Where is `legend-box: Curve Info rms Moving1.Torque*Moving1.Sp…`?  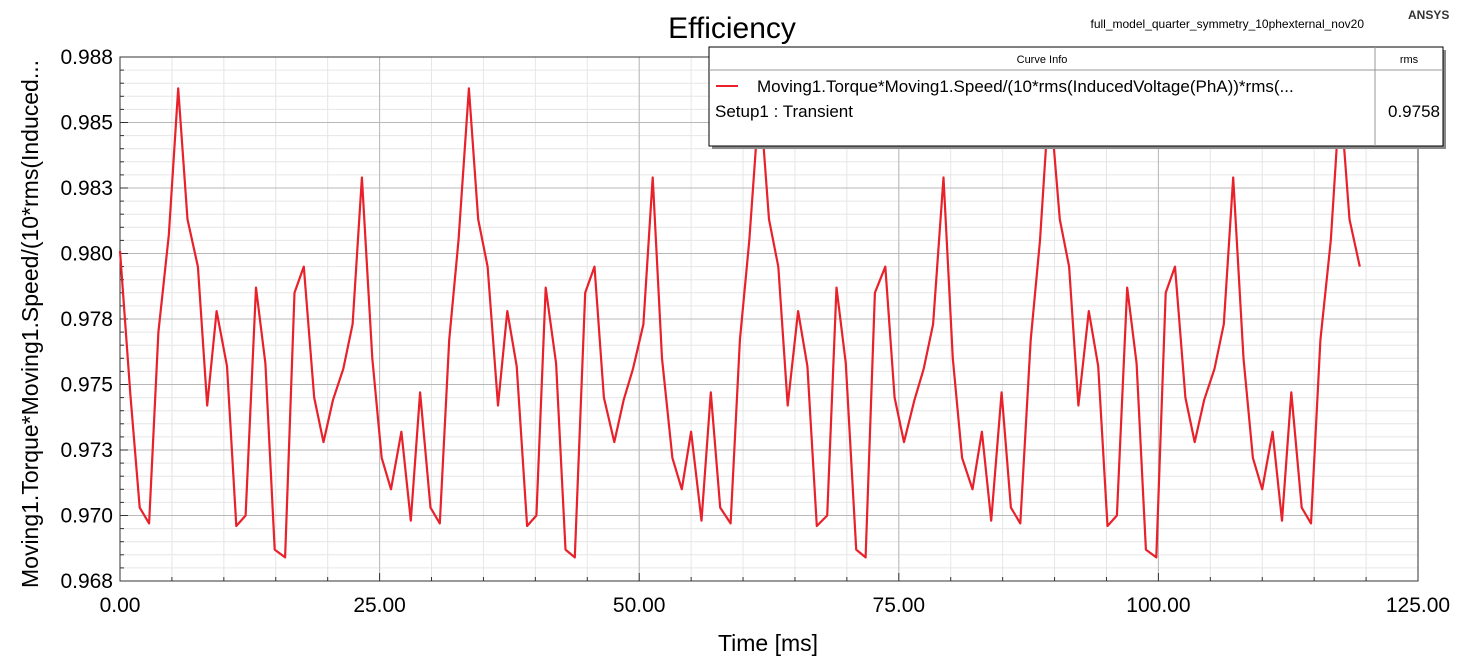 legend-box: Curve Info rms Moving1.Torque*Moving1.Sp… is located at coordinates (1077, 97).